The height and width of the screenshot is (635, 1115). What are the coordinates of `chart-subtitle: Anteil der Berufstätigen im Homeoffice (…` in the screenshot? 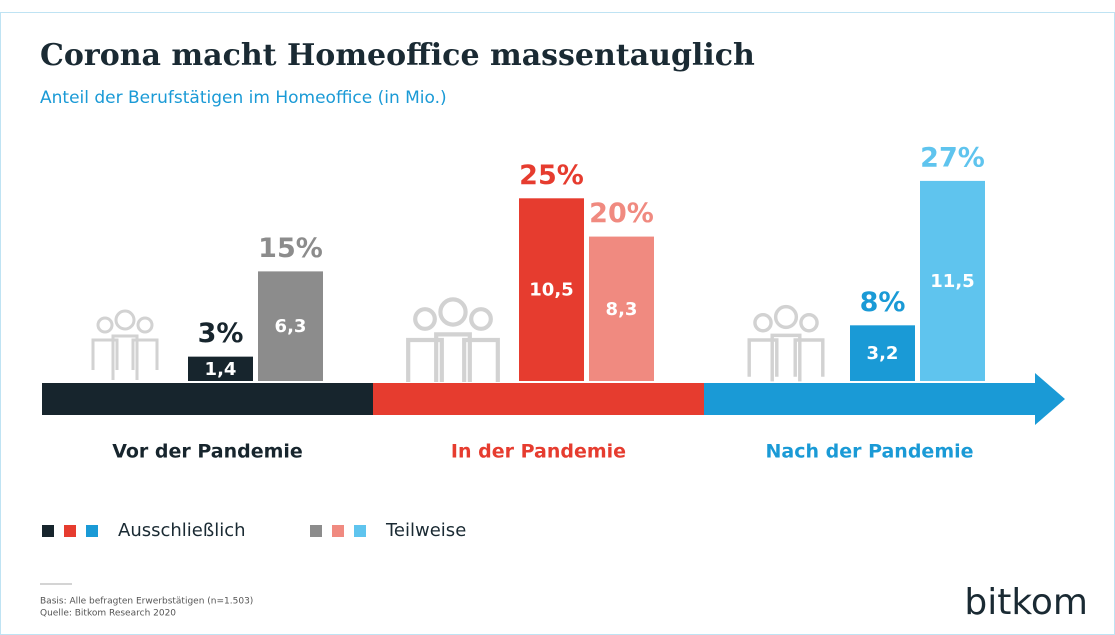 It's located at (243, 98).